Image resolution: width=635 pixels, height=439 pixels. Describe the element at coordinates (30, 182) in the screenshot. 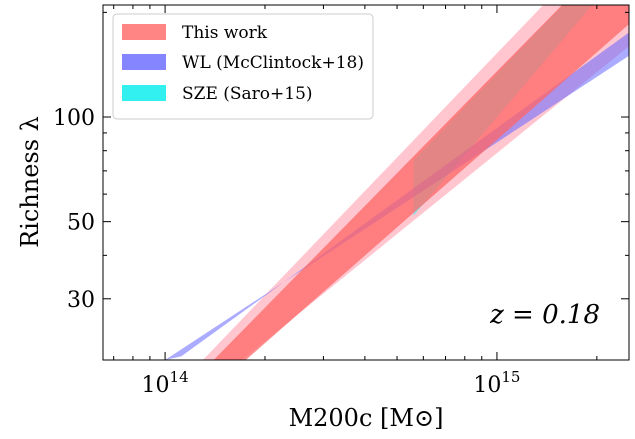

I see `y-axis-title: Richness λ` at that location.